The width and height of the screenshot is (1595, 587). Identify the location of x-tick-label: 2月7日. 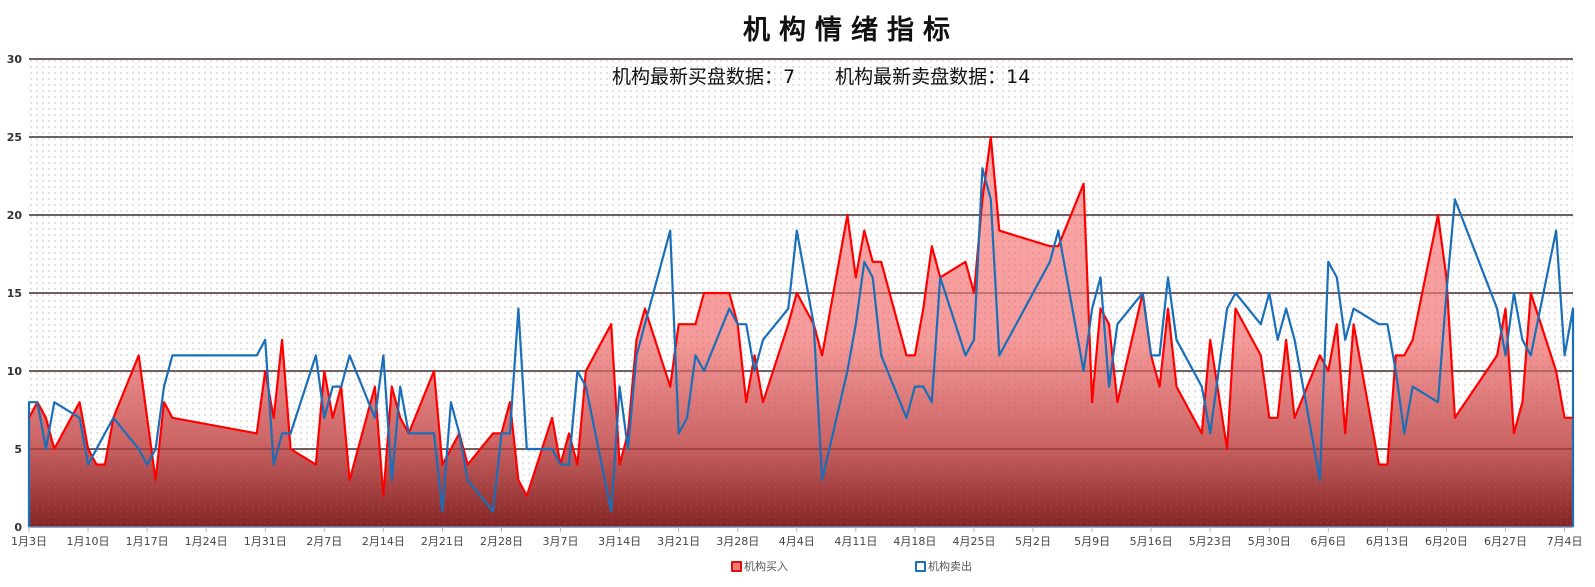
(324, 541).